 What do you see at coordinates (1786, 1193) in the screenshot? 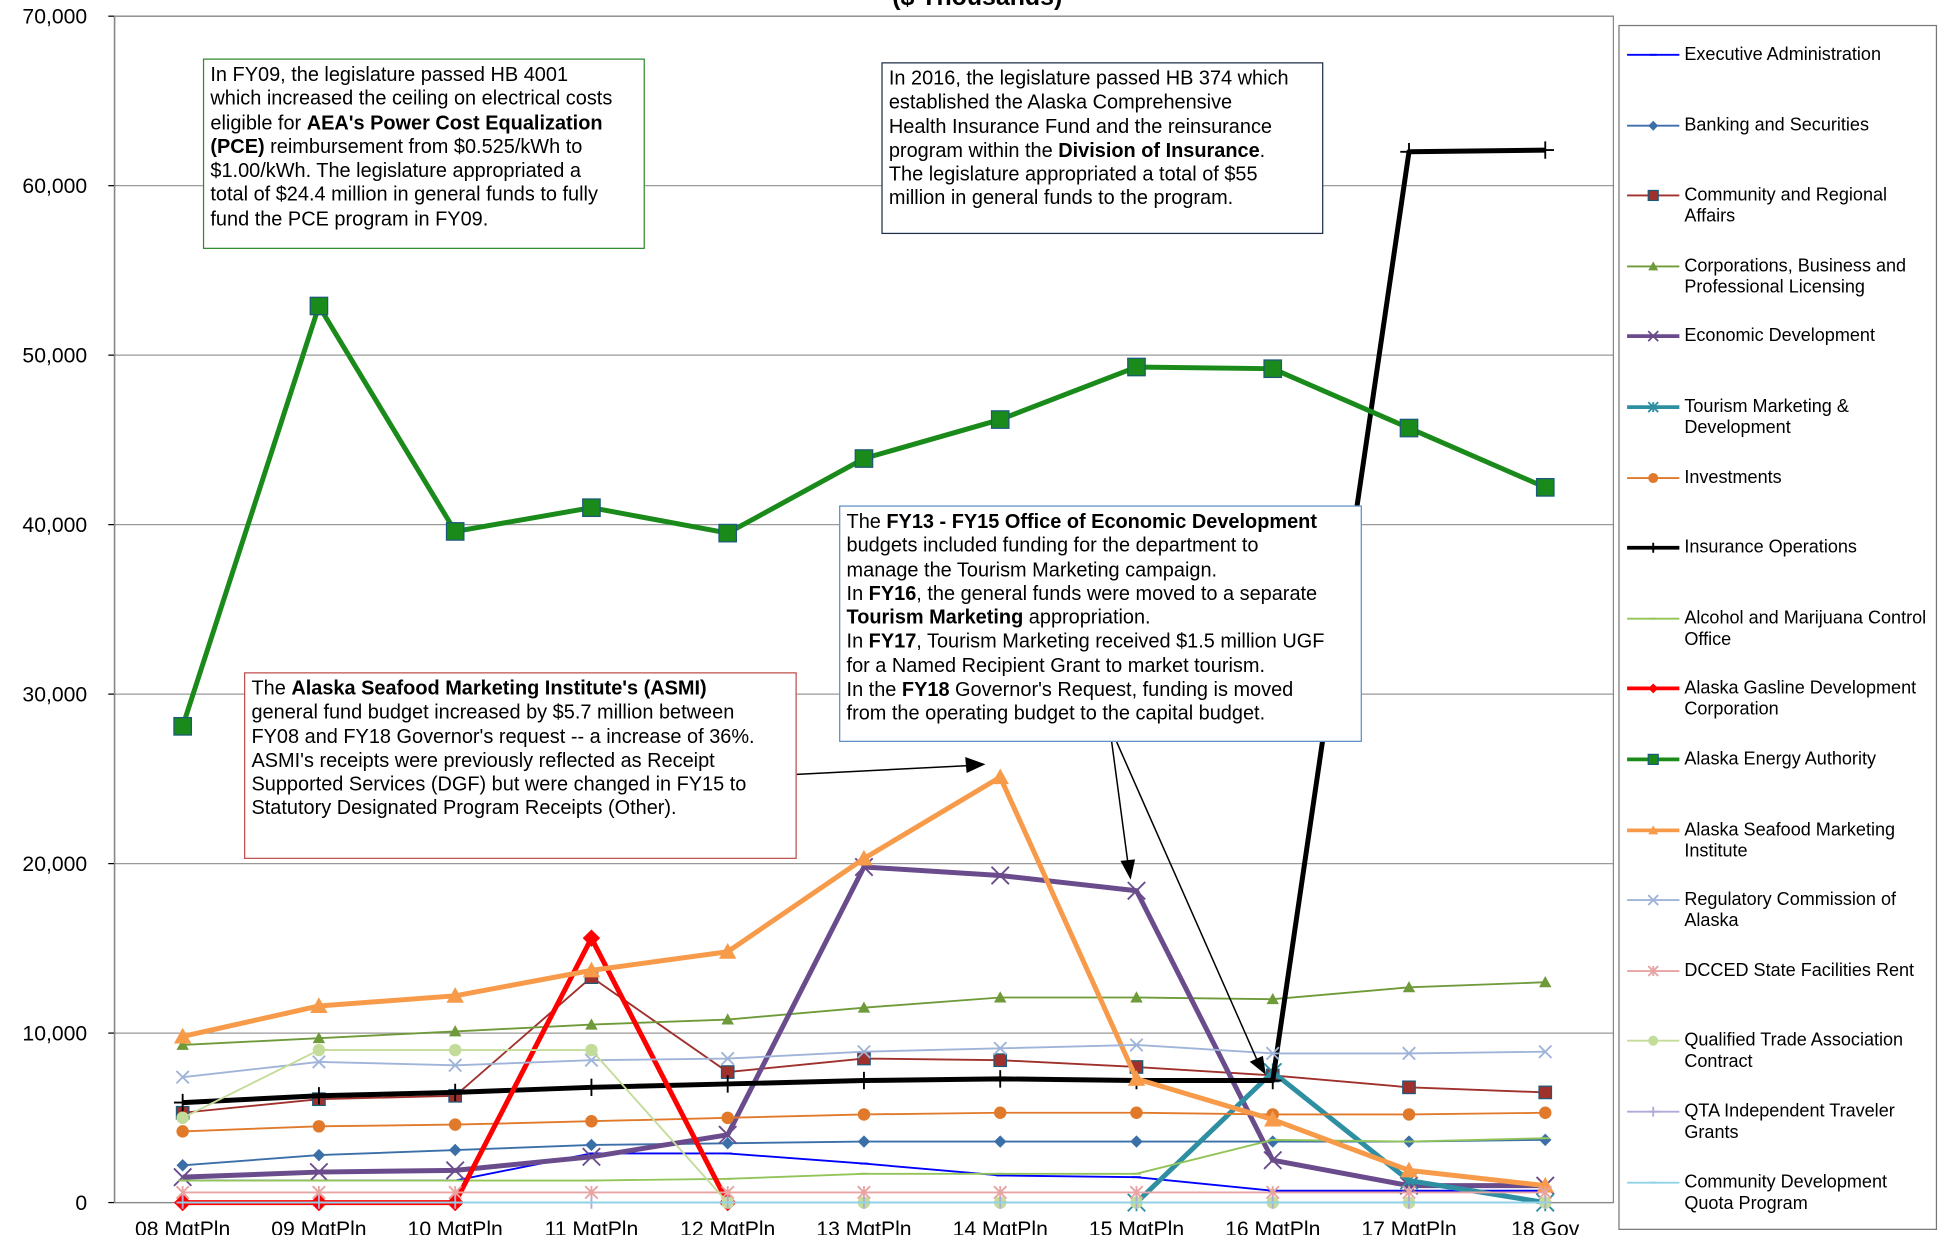
I see `legend-label: Community Development Quota Program` at bounding box center [1786, 1193].